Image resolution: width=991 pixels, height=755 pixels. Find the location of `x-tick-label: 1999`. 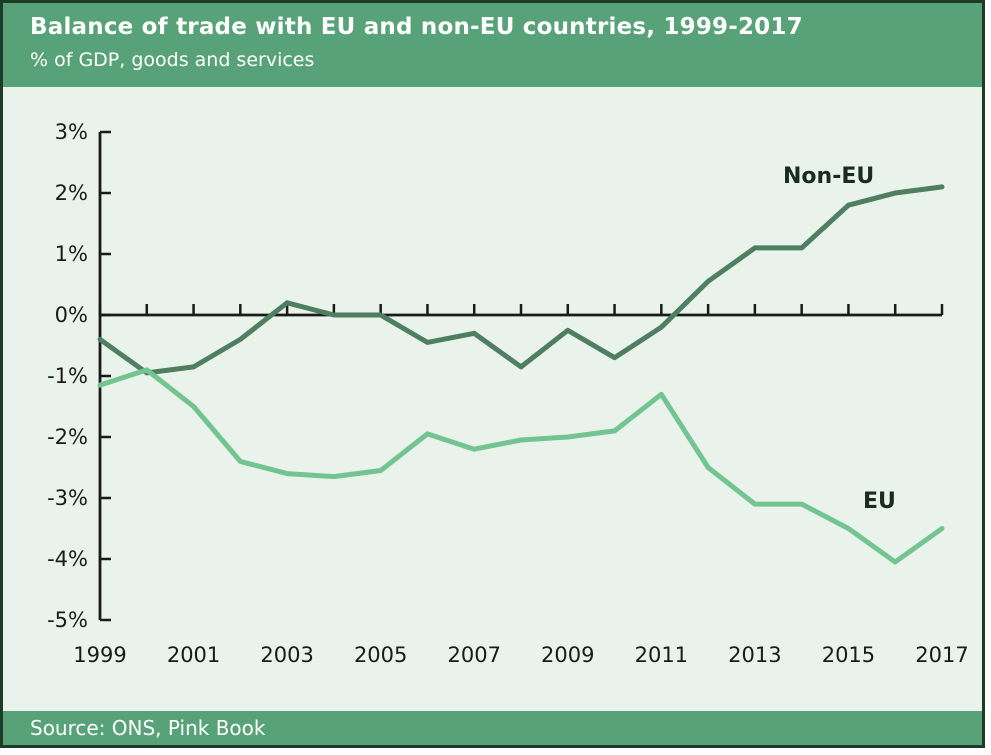

x-tick-label: 1999 is located at coordinates (99, 655).